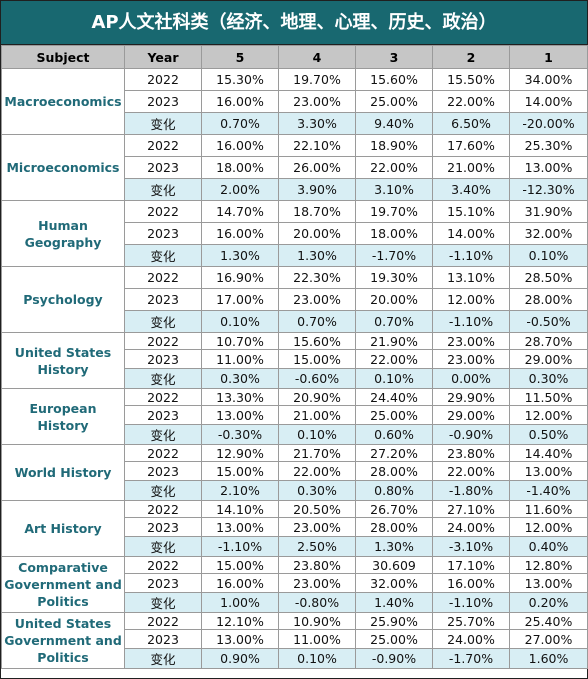 This screenshot has width=588, height=679. Describe the element at coordinates (548, 79) in the screenshot. I see `score-1-cell: 34.00%` at that location.